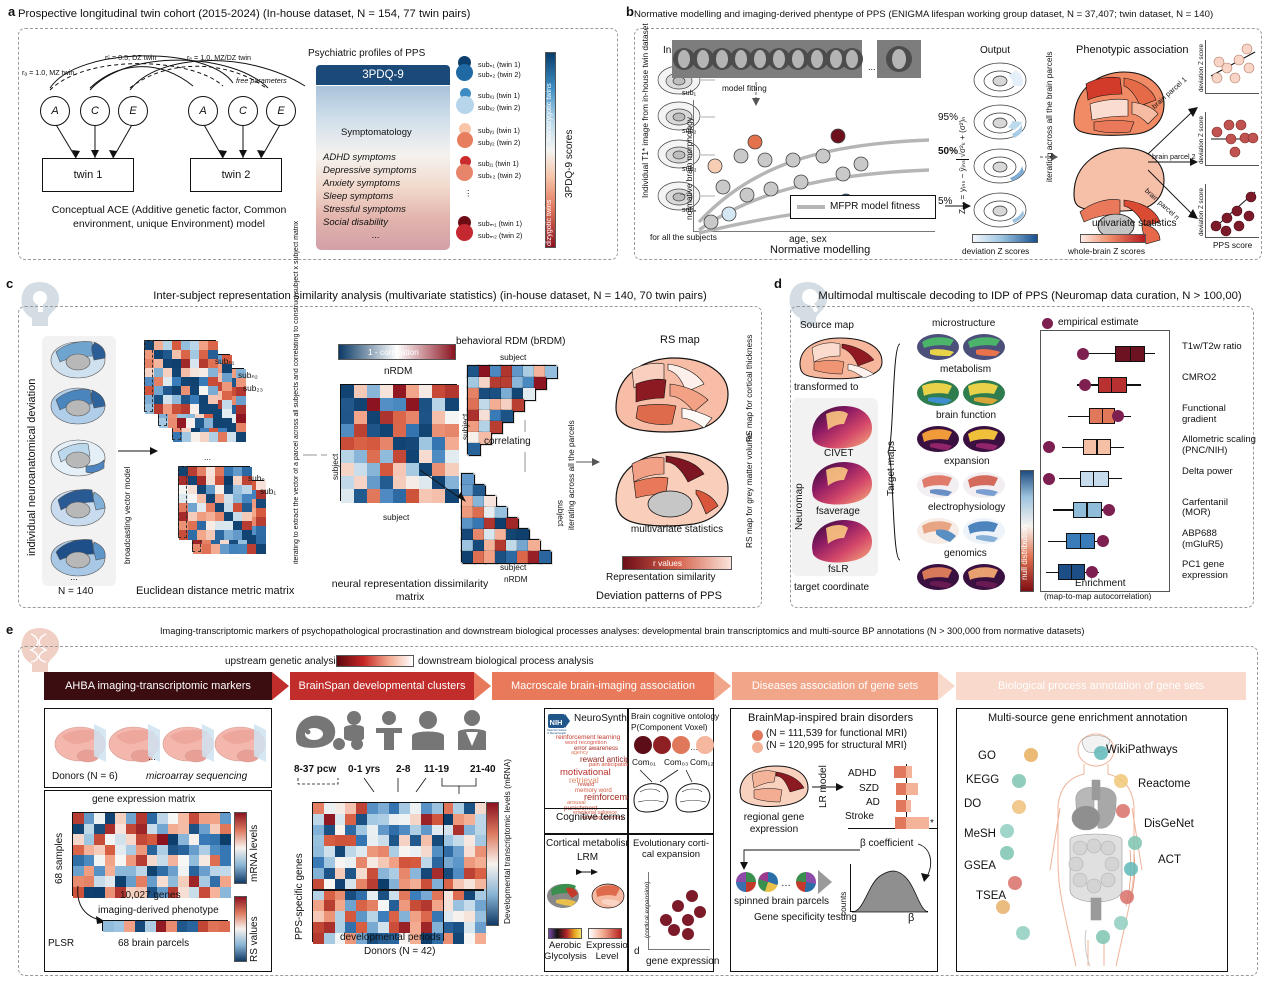  What do you see at coordinates (548, 112) in the screenshot?
I see `mz-twins-label: monozygotic twins` at bounding box center [548, 112].